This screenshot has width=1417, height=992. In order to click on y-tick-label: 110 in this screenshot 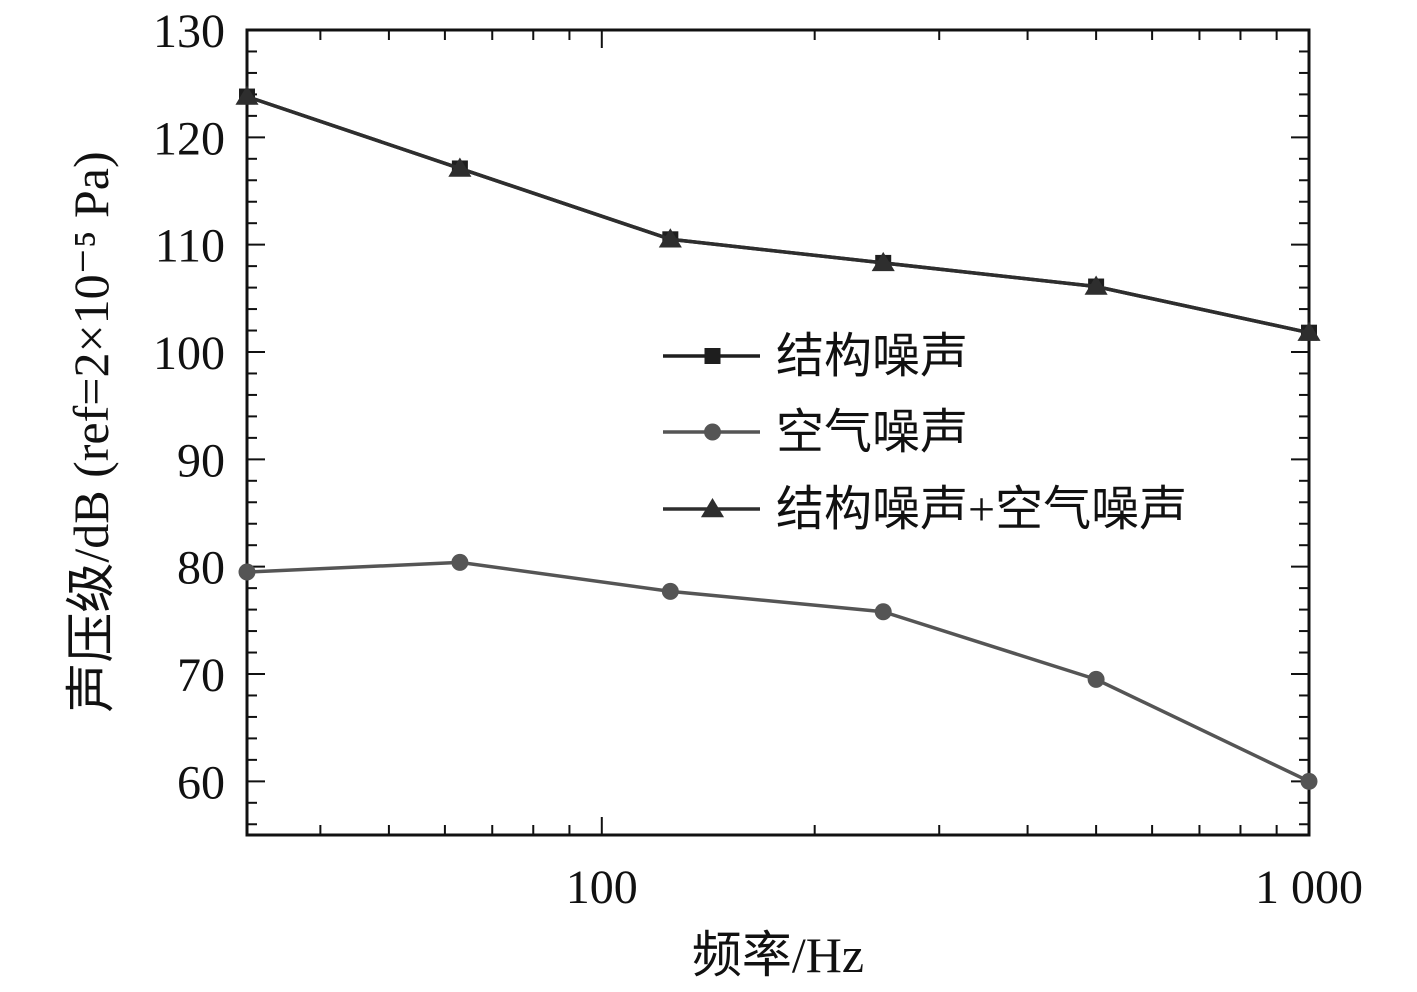, I will do `click(190, 246)`.